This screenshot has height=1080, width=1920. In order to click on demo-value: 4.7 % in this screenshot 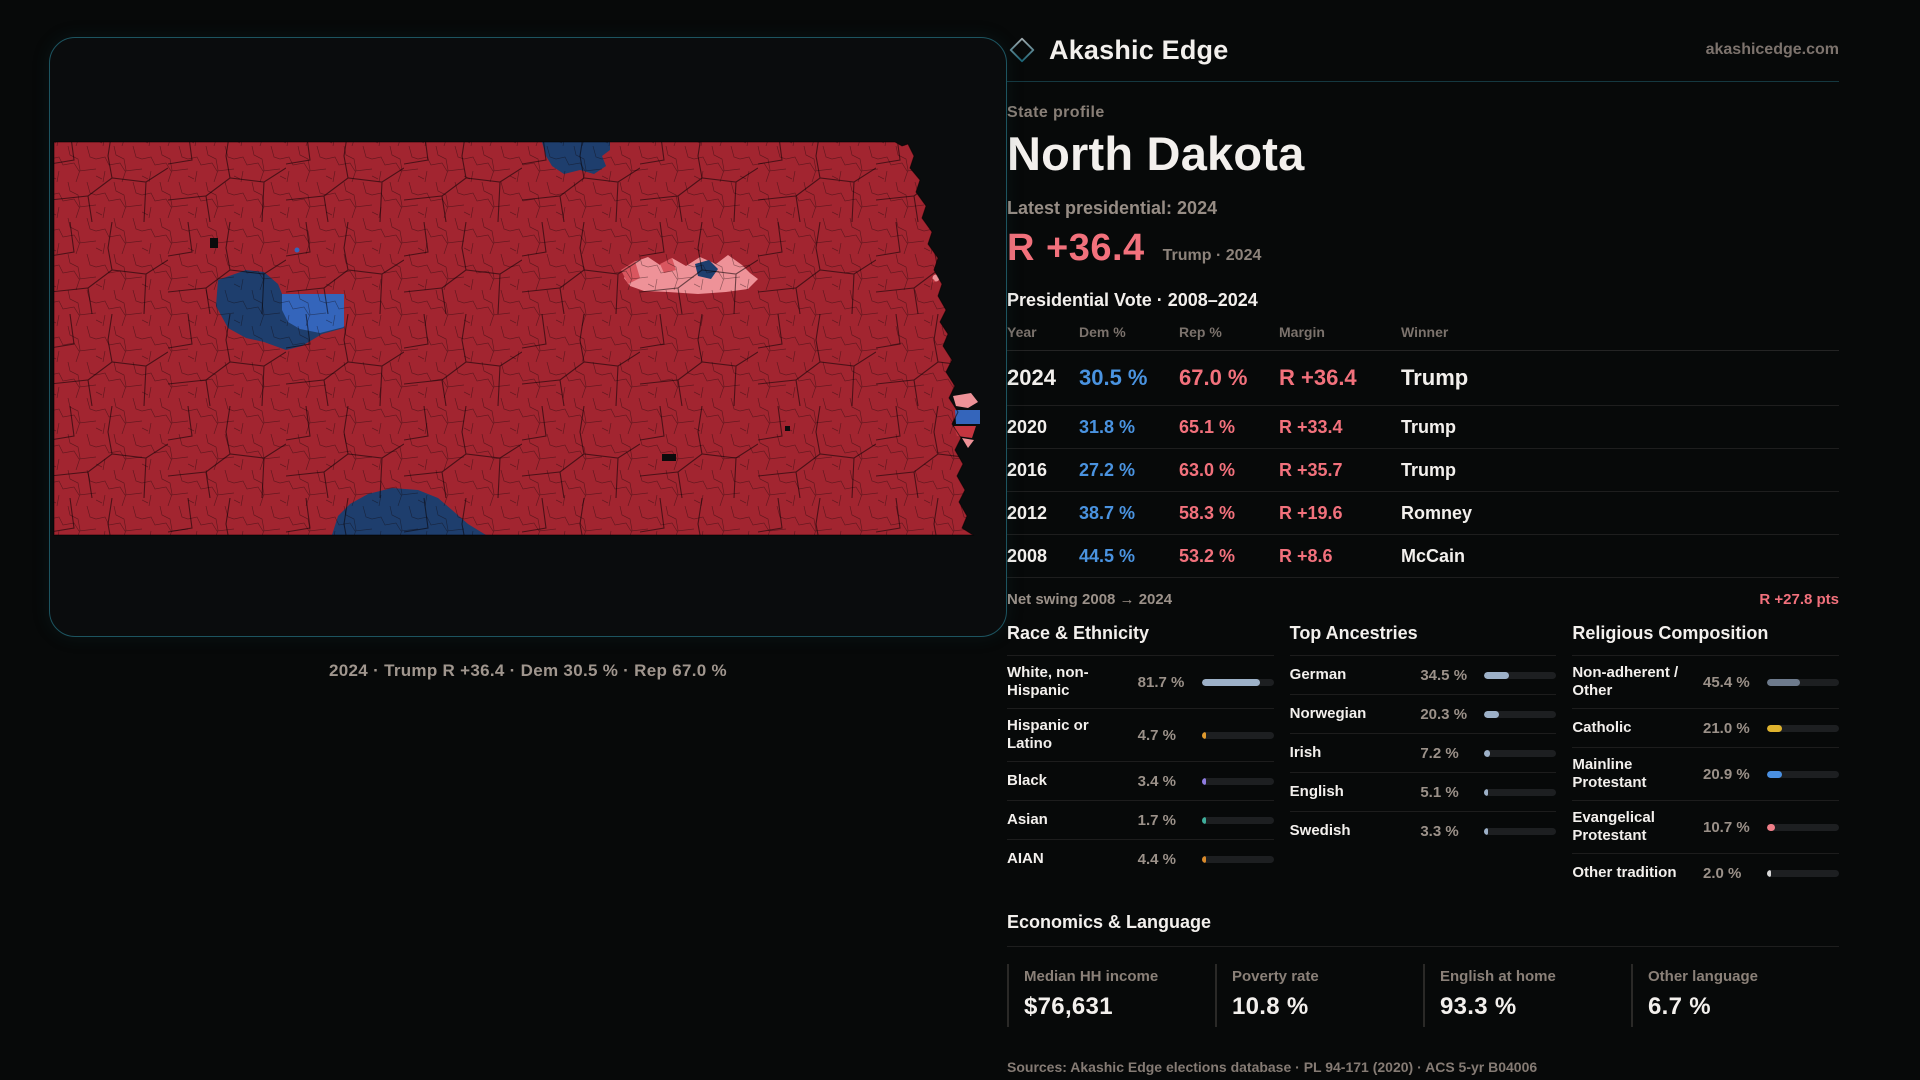, I will do `click(1157, 735)`.